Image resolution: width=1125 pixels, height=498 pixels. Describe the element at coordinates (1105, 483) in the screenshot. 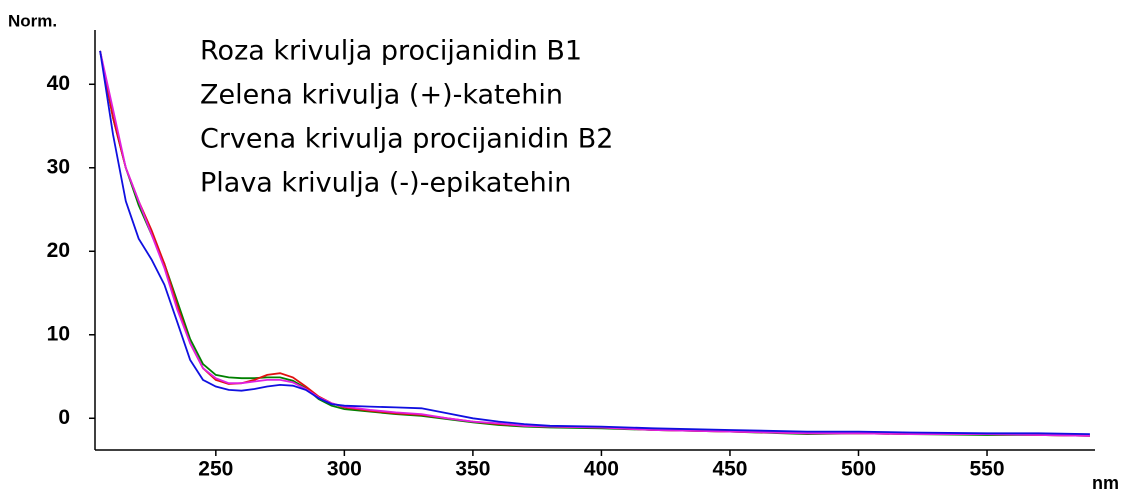

I see `x-axis-label: nm` at that location.